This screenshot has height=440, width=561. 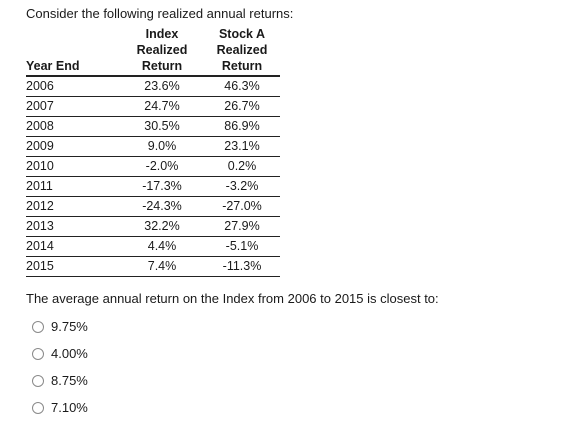 What do you see at coordinates (69, 206) in the screenshot?
I see `cell-year: 2012` at bounding box center [69, 206].